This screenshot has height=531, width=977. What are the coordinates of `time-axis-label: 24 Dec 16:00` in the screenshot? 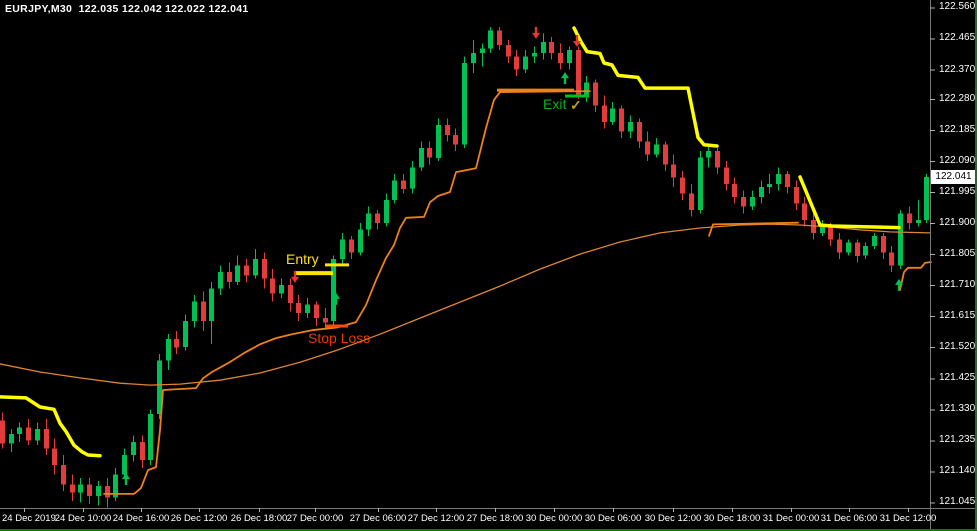 It's located at (141, 518).